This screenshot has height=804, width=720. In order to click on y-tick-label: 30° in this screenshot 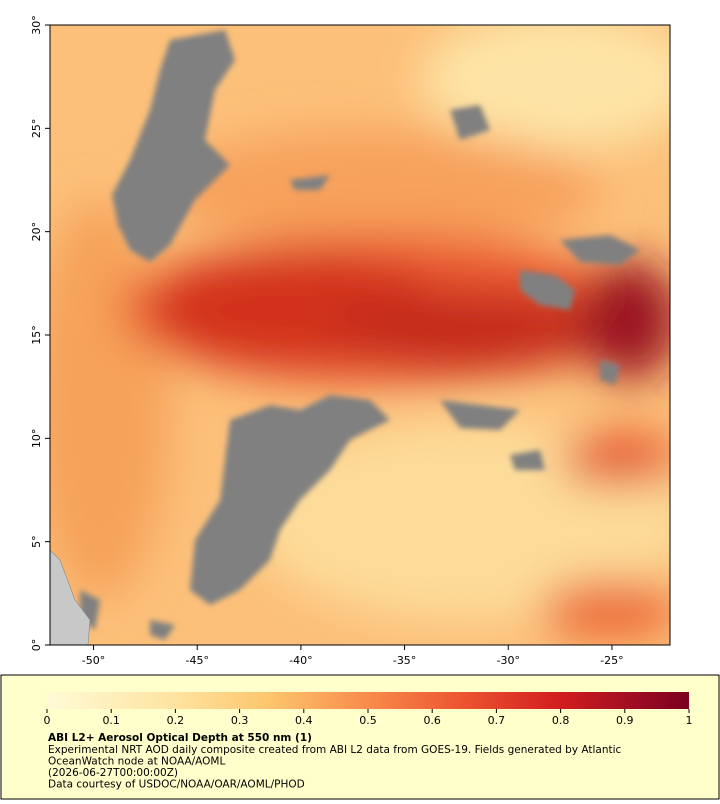, I will do `click(36, 25)`.